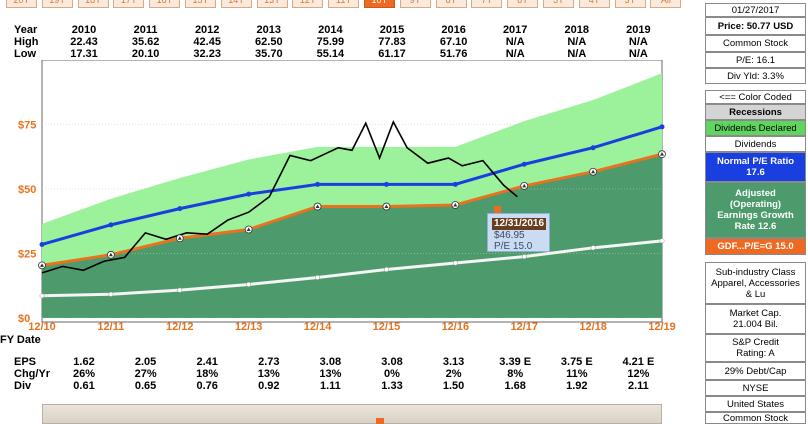 This screenshot has width=808, height=424. What do you see at coordinates (207, 374) in the screenshot?
I see `chg-value: 18%` at bounding box center [207, 374].